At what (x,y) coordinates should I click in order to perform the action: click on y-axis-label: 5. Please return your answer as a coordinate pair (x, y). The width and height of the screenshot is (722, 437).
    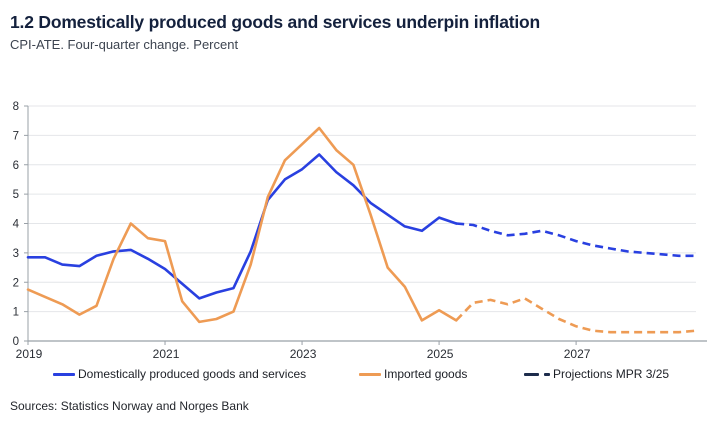
    Looking at the image, I should click on (16, 195).